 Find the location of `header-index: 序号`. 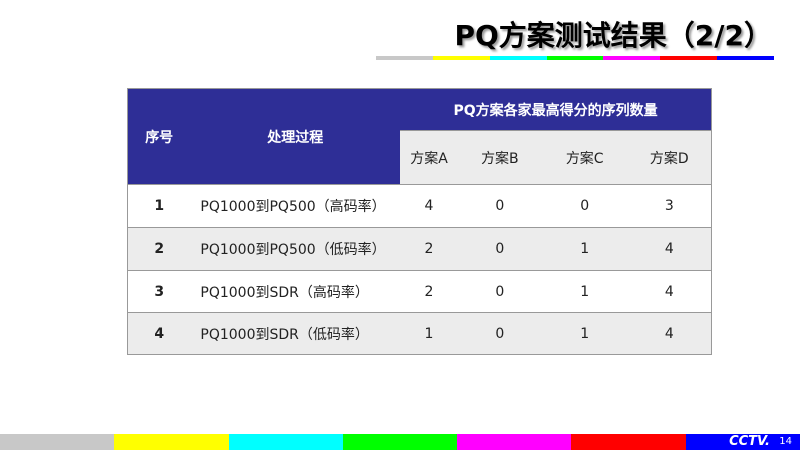

header-index: 序号 is located at coordinates (159, 136).